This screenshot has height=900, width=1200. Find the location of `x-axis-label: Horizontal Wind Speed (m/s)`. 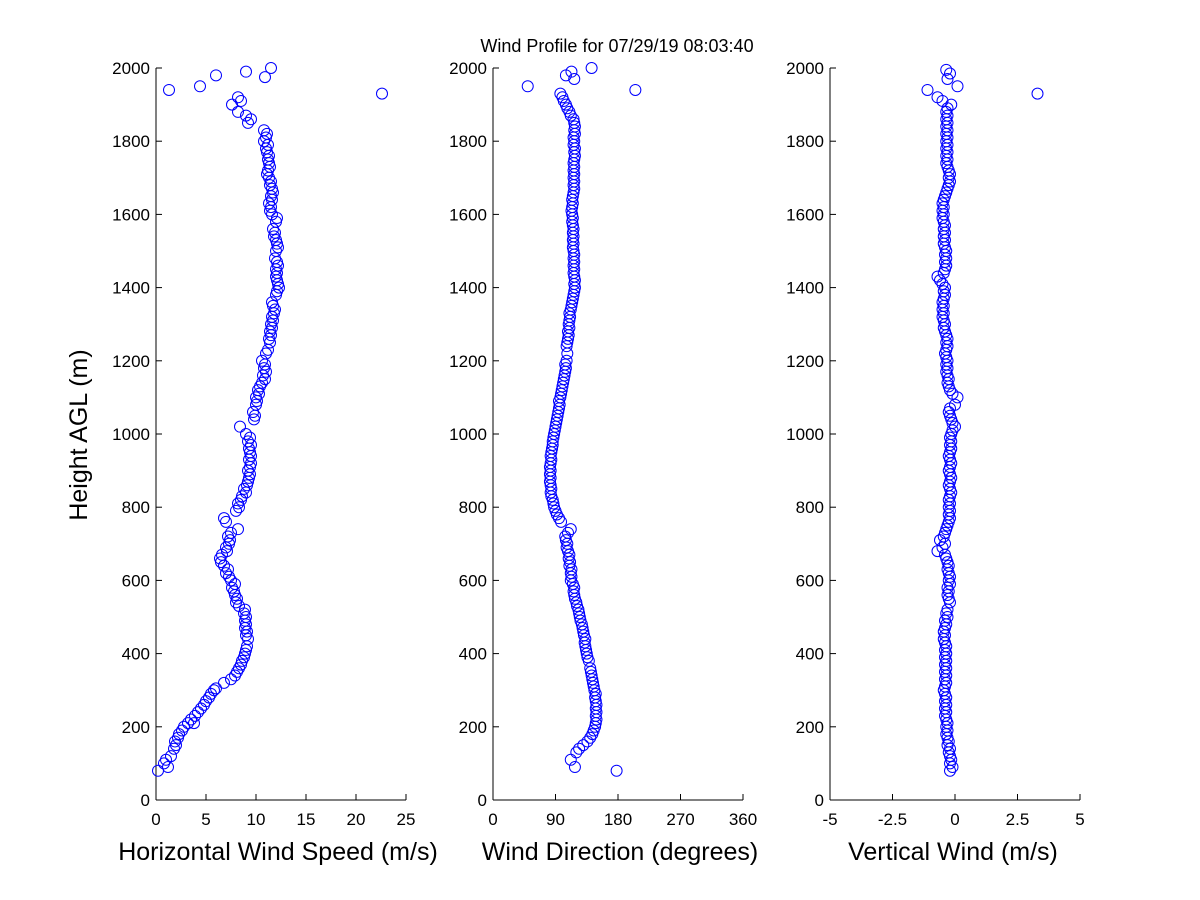

x-axis-label: Horizontal Wind Speed (m/s) is located at coordinates (278, 852).